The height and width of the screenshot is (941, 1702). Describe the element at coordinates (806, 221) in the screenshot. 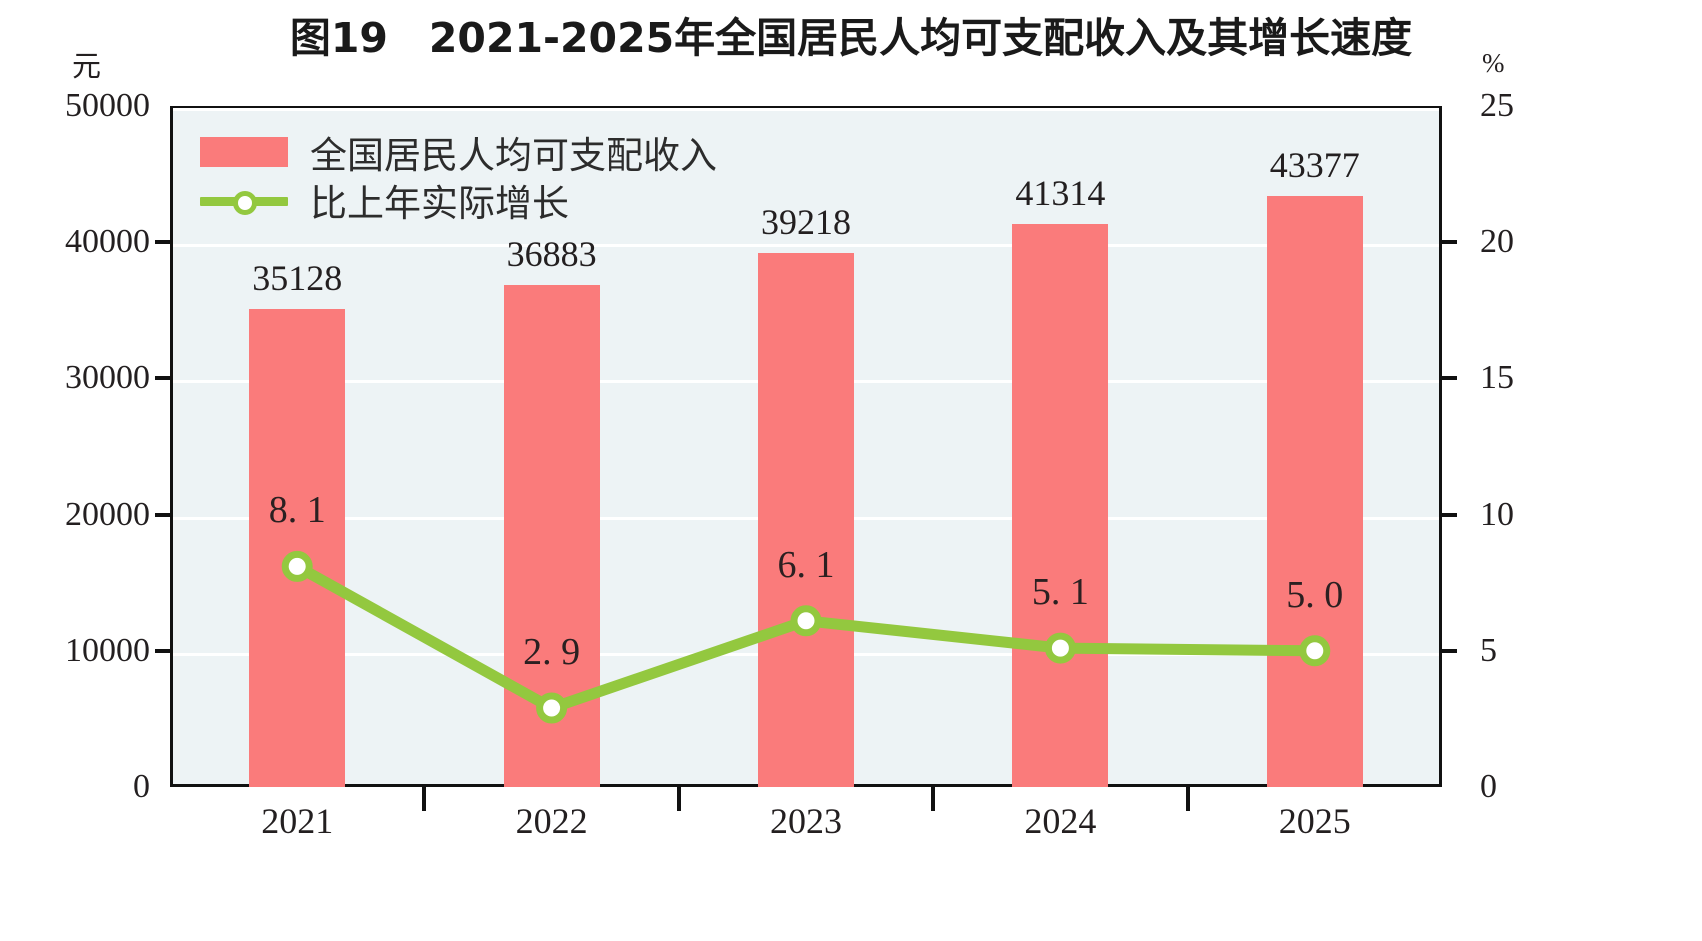

I see `bar-value-label-2023: 39218` at that location.